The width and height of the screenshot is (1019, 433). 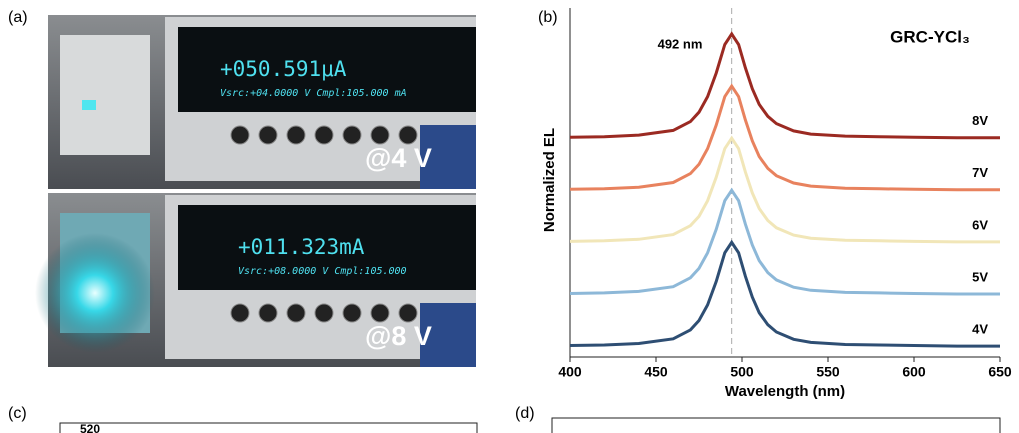 I want to click on series-label: 8V, so click(x=980, y=120).